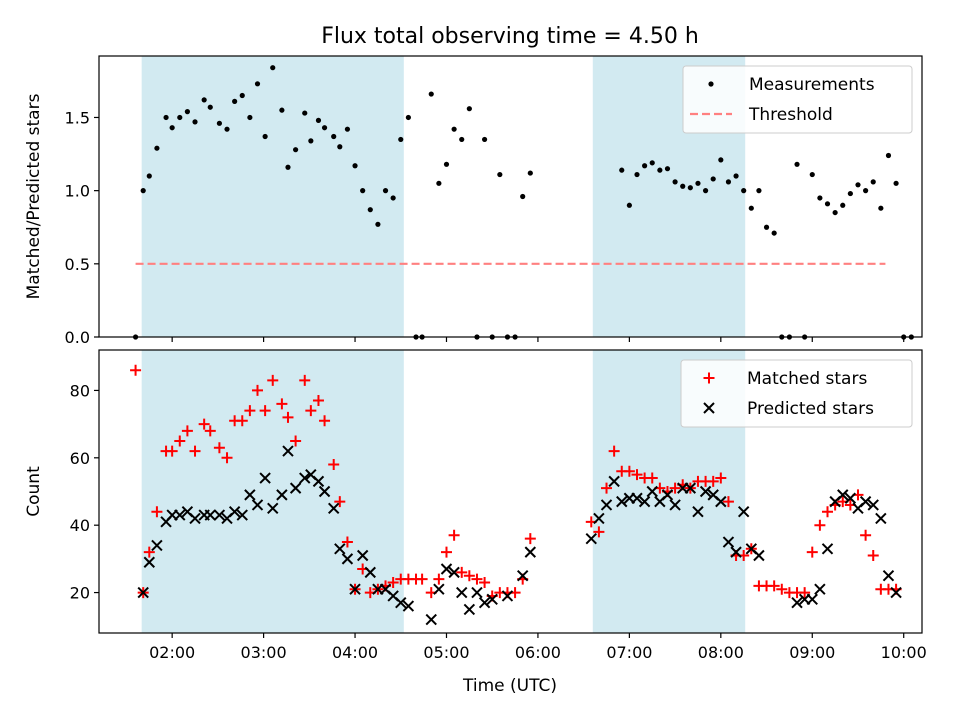 The image size is (960, 720). Describe the element at coordinates (34, 196) in the screenshot. I see `y-axis-label: Matched/Predicted stars` at that location.